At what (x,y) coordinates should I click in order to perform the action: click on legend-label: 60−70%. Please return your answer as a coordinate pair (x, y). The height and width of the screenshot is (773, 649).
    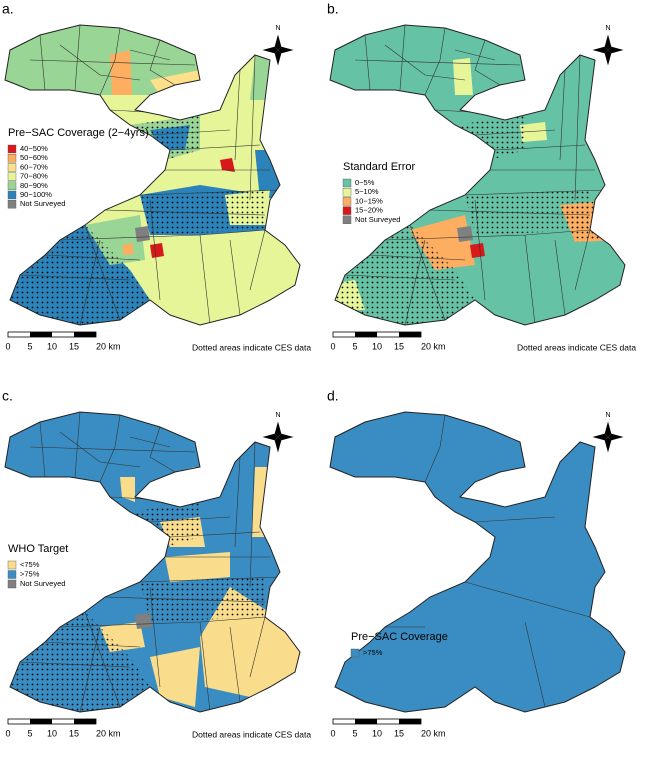
    Looking at the image, I should click on (34, 166).